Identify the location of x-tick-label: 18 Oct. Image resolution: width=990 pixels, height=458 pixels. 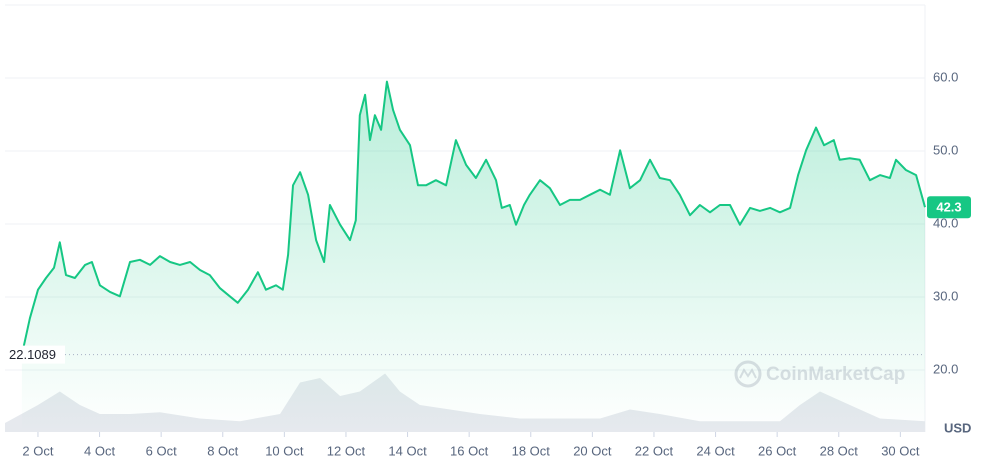
(531, 450).